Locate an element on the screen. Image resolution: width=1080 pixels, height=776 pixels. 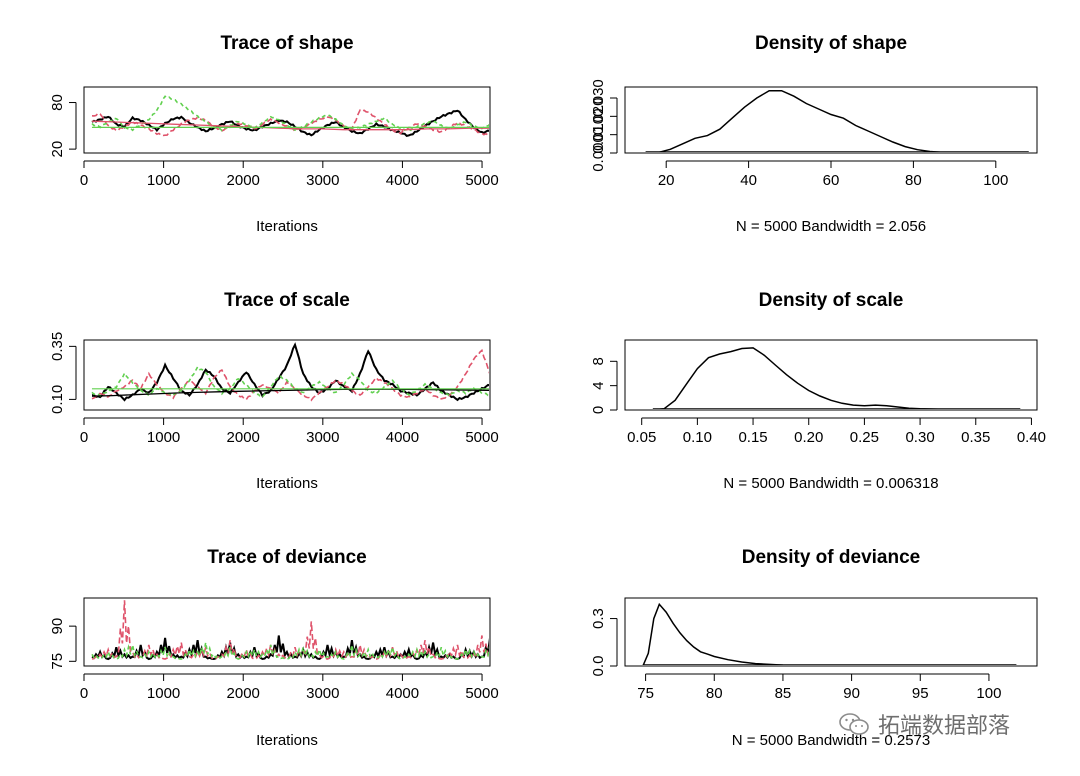
wechat-icon is located at coordinates (854, 724).